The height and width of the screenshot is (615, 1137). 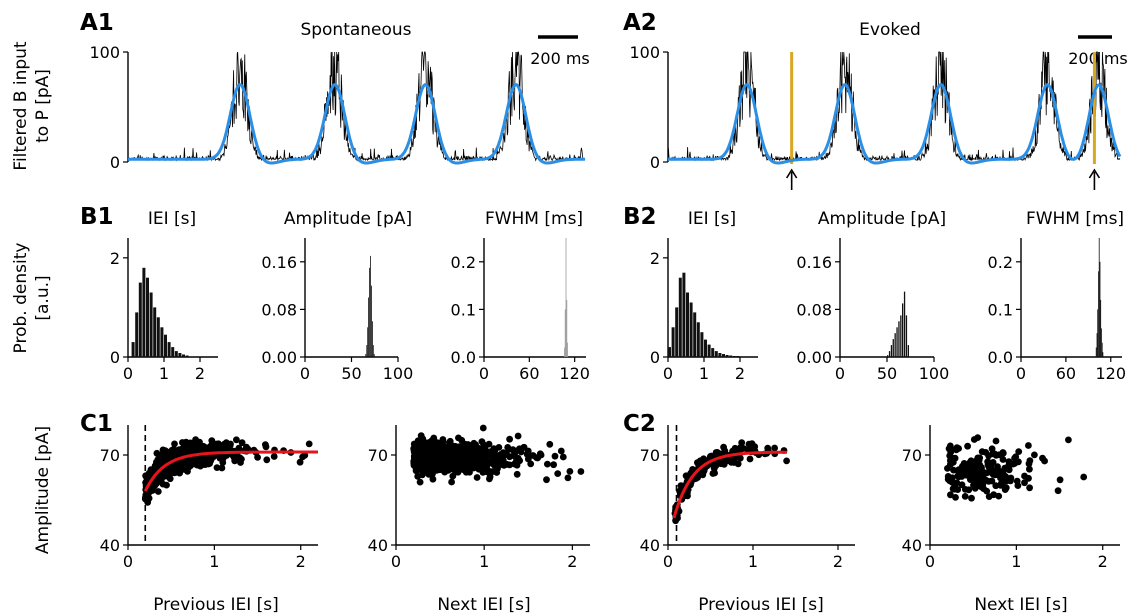 I want to click on title-b2-fwhm: FWHM [ms], so click(x=1075, y=219).